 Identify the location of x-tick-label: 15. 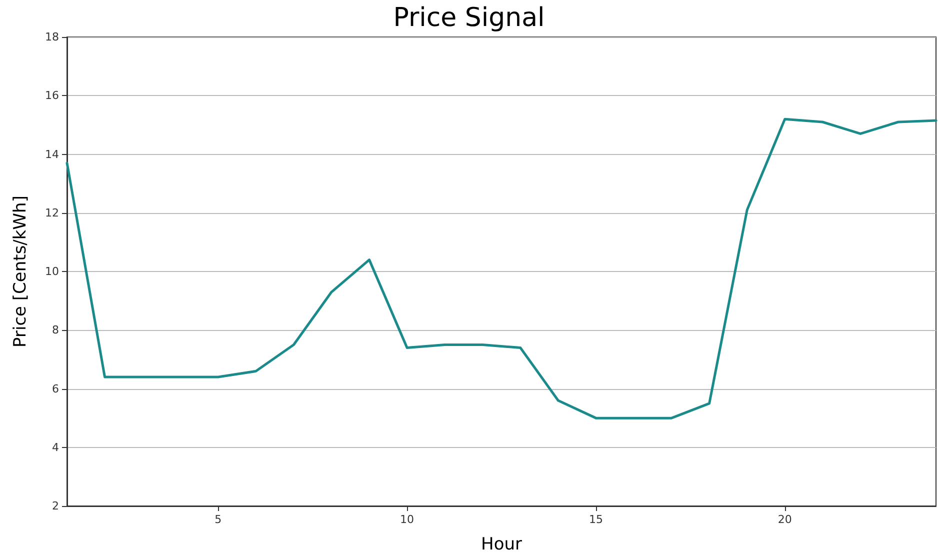
(595, 519).